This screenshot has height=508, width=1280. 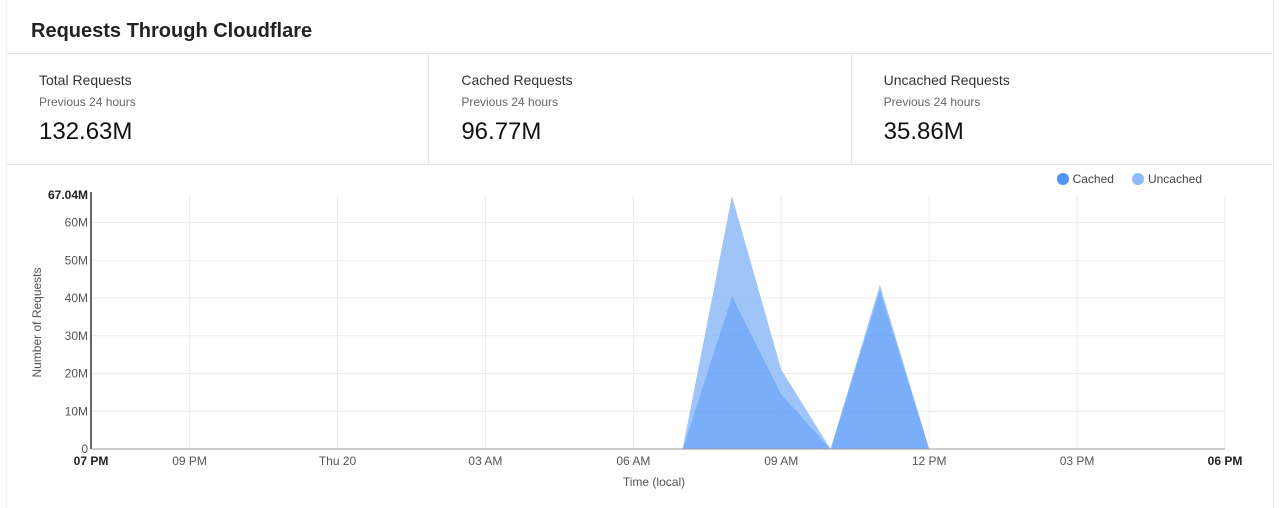 I want to click on x-tick-label: 07 PM, so click(x=91, y=461).